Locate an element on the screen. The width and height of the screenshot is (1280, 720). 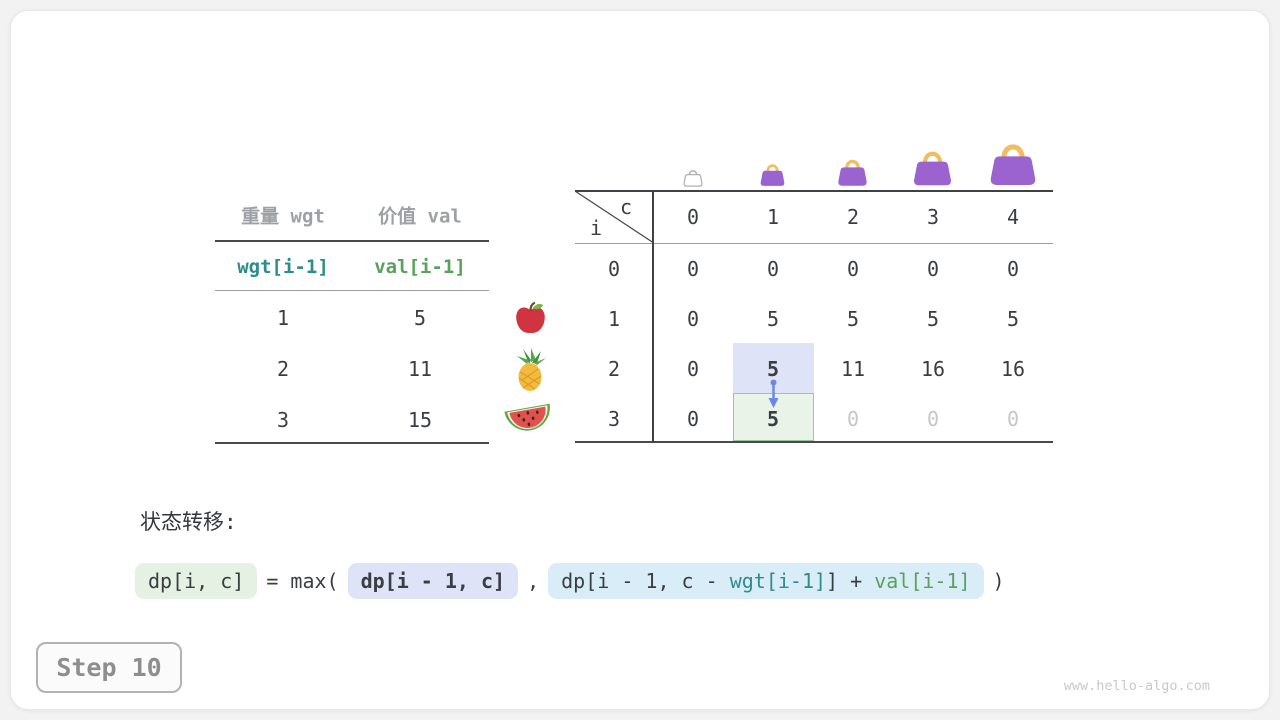
row-header: 3 is located at coordinates (614, 419).